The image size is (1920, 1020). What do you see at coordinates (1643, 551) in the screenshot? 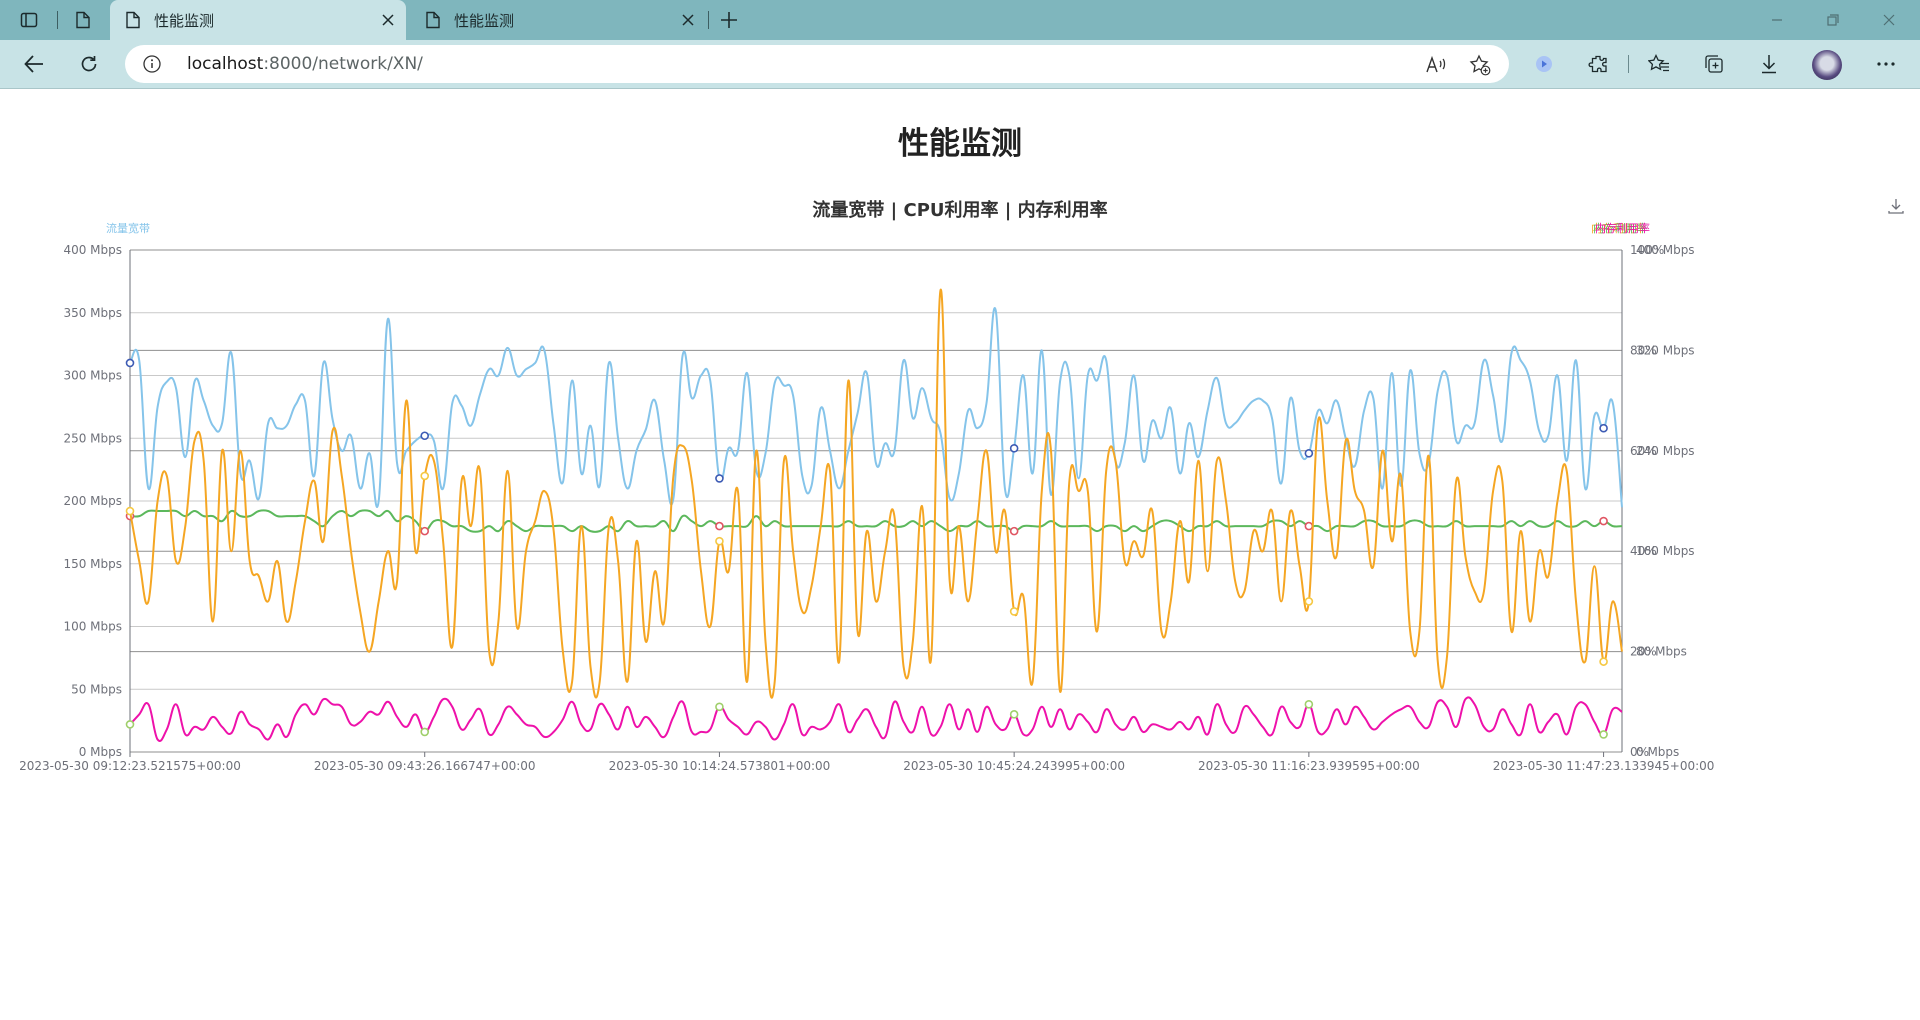
I see `y-right-percent-tick-label: 40%` at bounding box center [1643, 551].